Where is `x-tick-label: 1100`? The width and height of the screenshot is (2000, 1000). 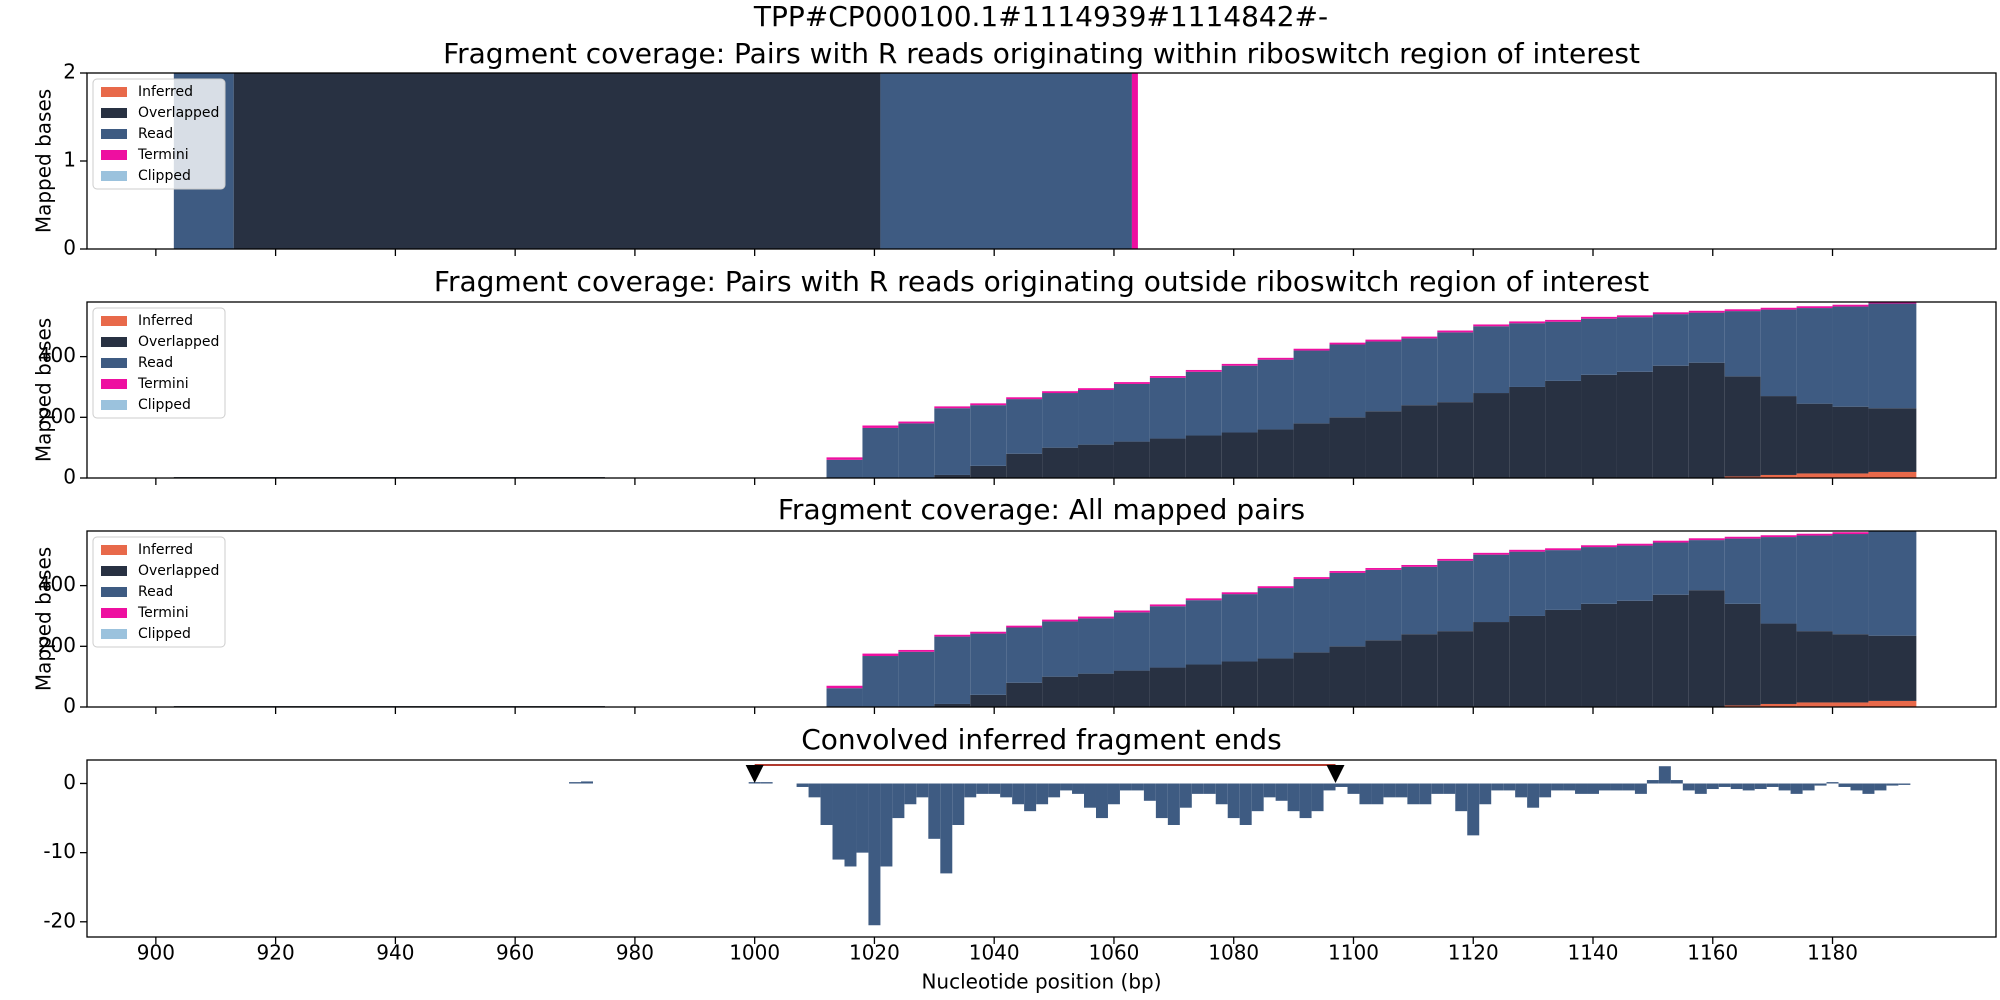 x-tick-label: 1100 is located at coordinates (1353, 953).